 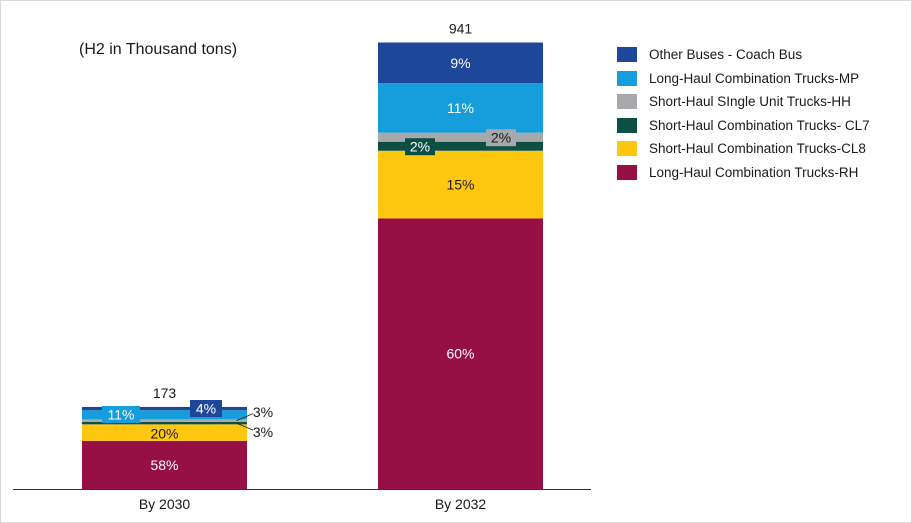 I want to click on legend-item: Long-Haul Combination Trucks-RH, so click(x=743, y=173).